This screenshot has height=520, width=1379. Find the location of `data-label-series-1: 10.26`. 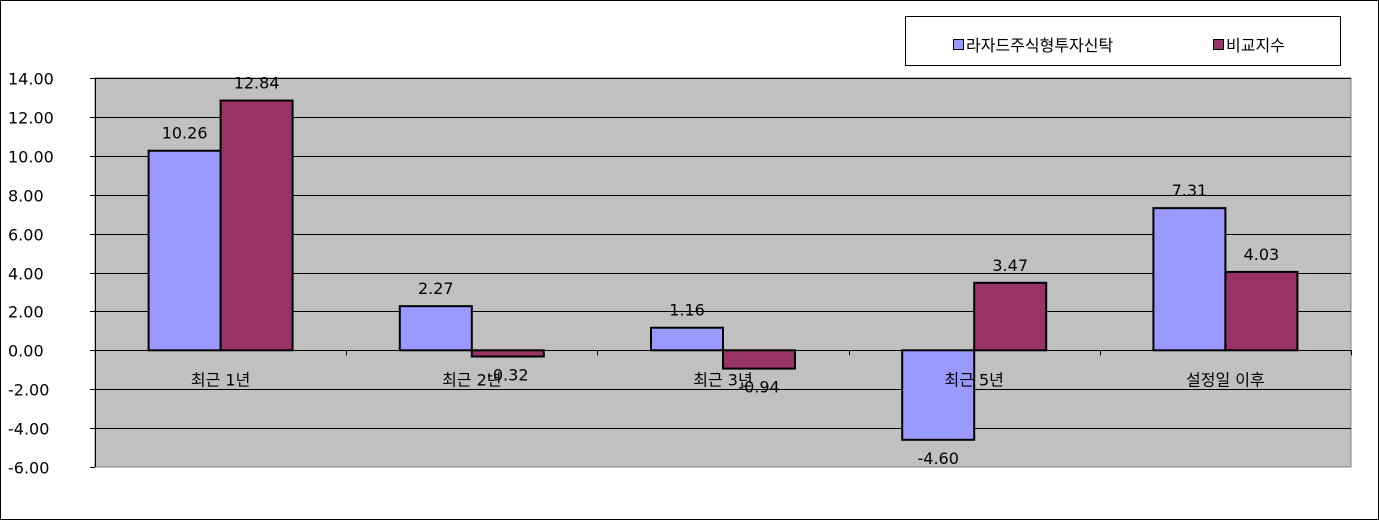

data-label-series-1: 10.26 is located at coordinates (185, 133).